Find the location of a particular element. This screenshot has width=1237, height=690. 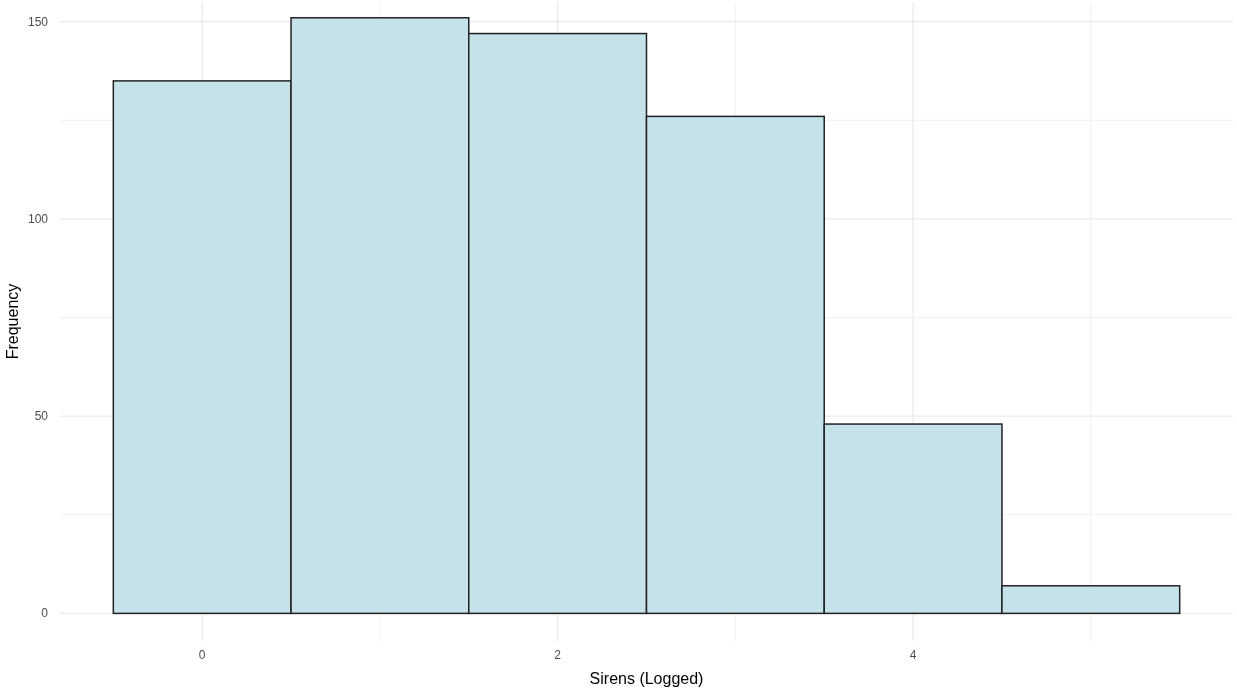

y-tick-label: 150 is located at coordinates (38, 21).